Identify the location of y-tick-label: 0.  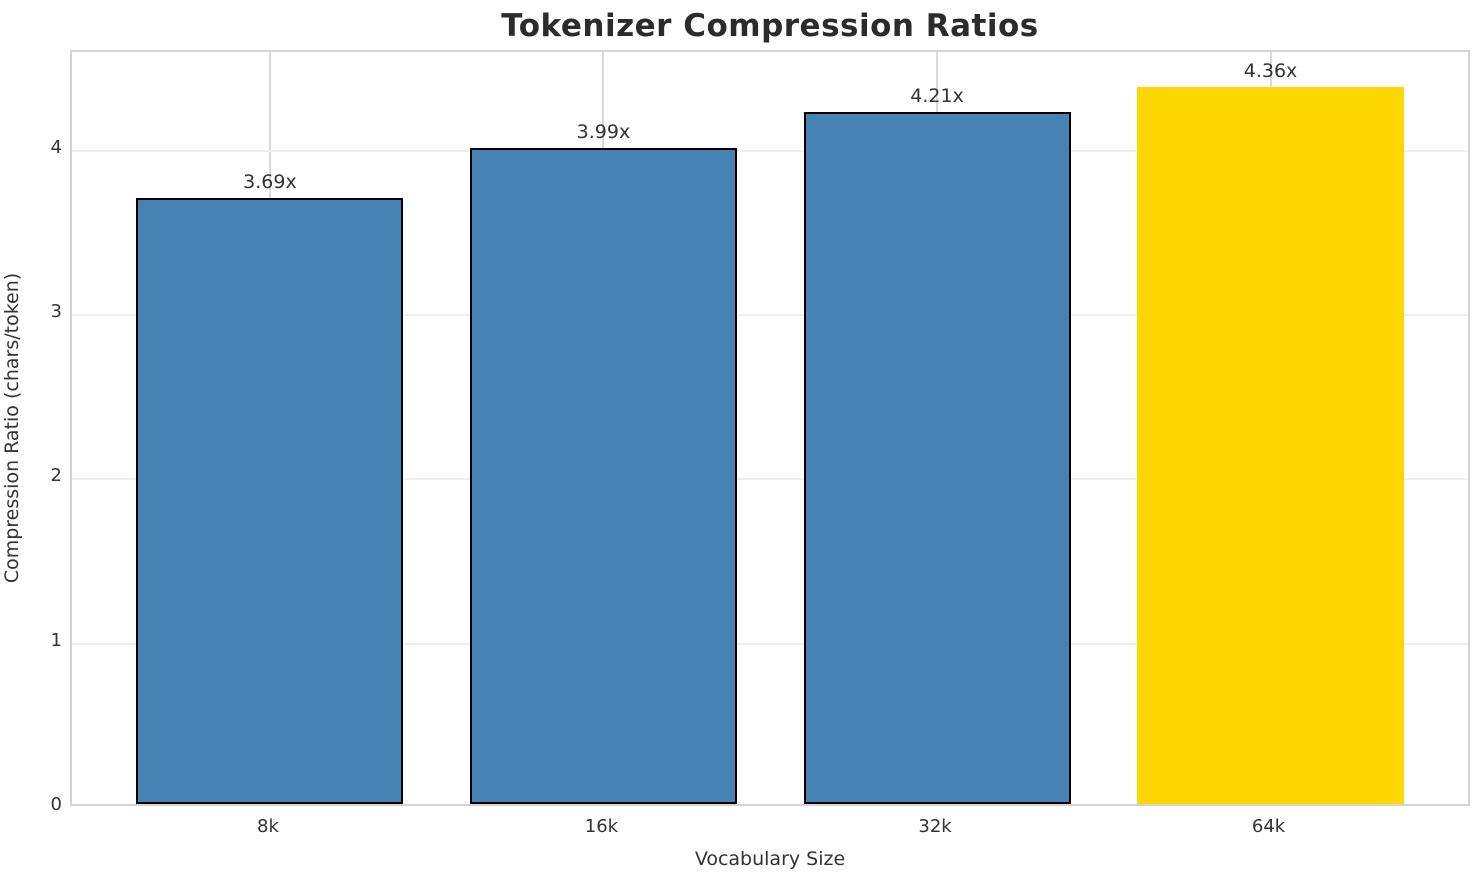
(56, 804).